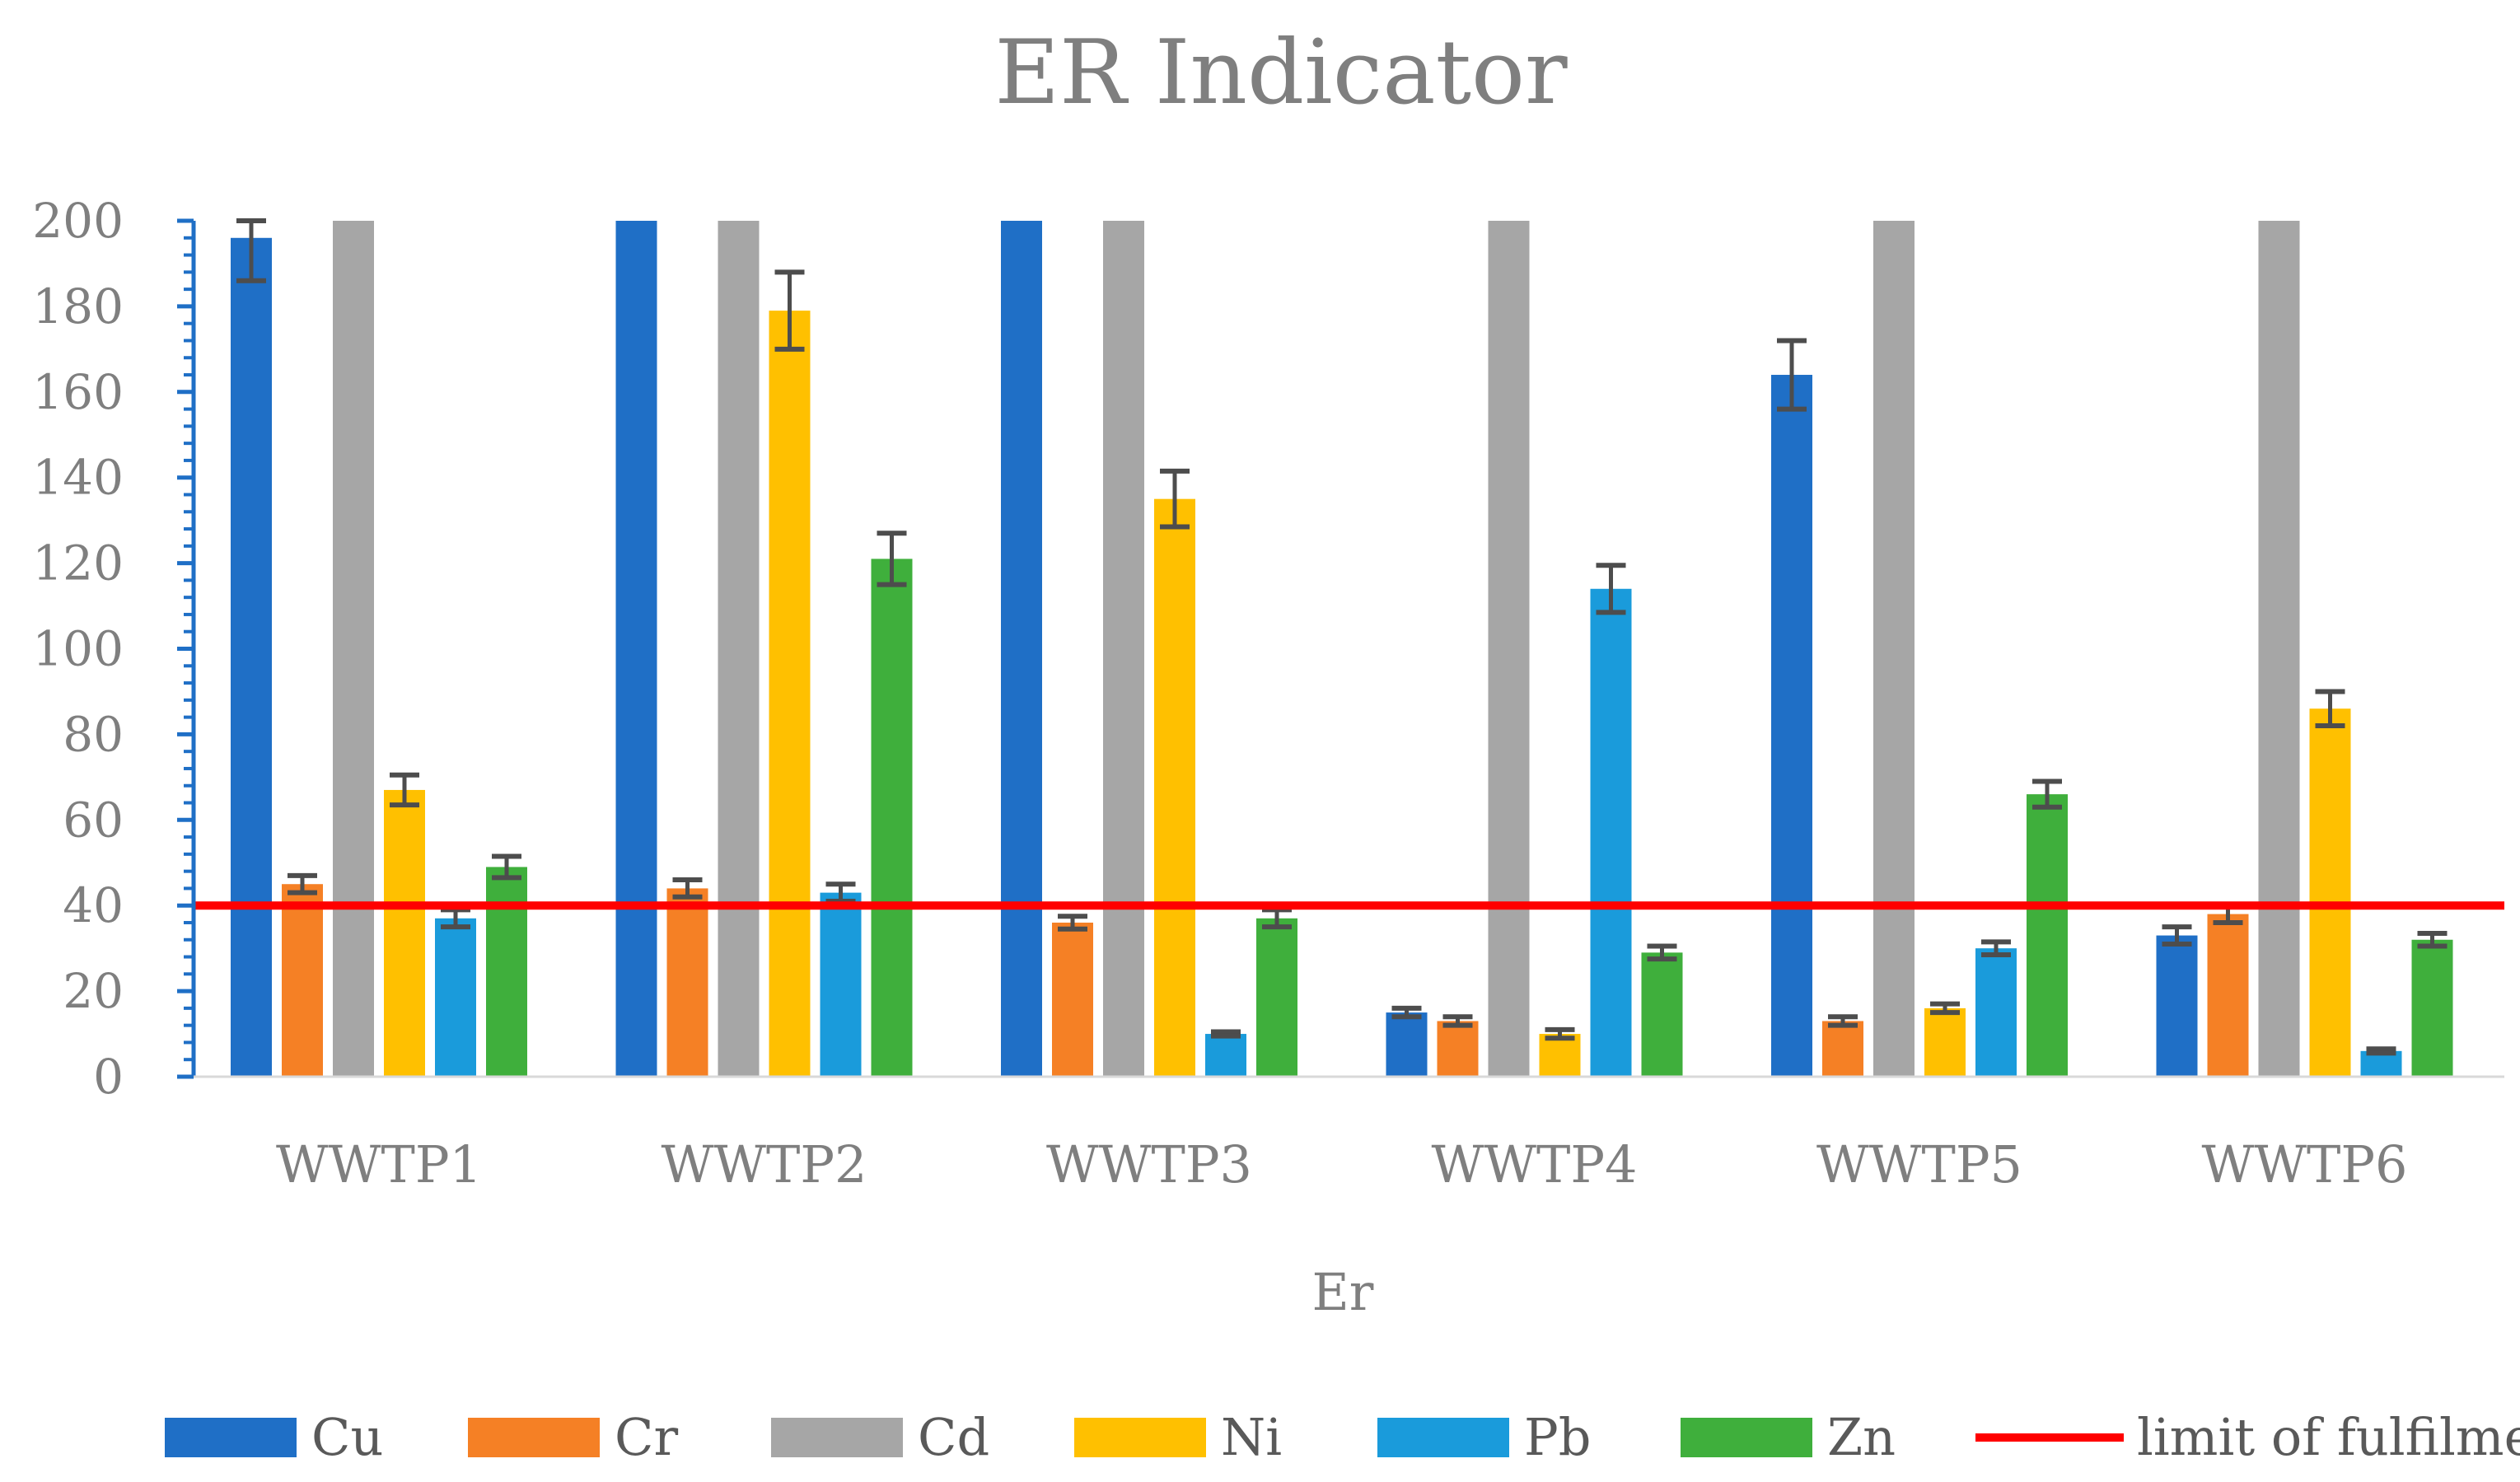 This screenshot has width=2520, height=1482. What do you see at coordinates (302, 980) in the screenshot?
I see `bar-cr-wwtp1` at bounding box center [302, 980].